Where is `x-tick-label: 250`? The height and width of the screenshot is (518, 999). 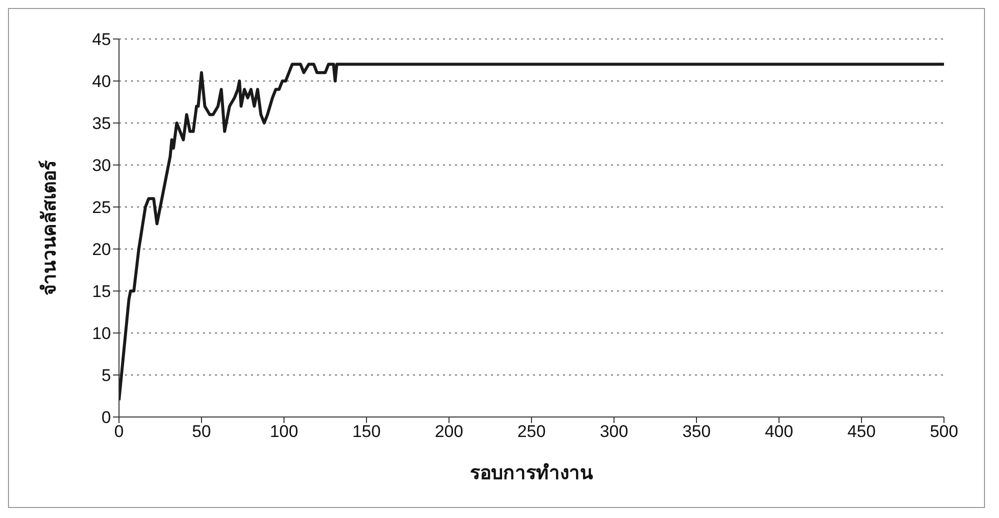 x-tick-label: 250 is located at coordinates (531, 432).